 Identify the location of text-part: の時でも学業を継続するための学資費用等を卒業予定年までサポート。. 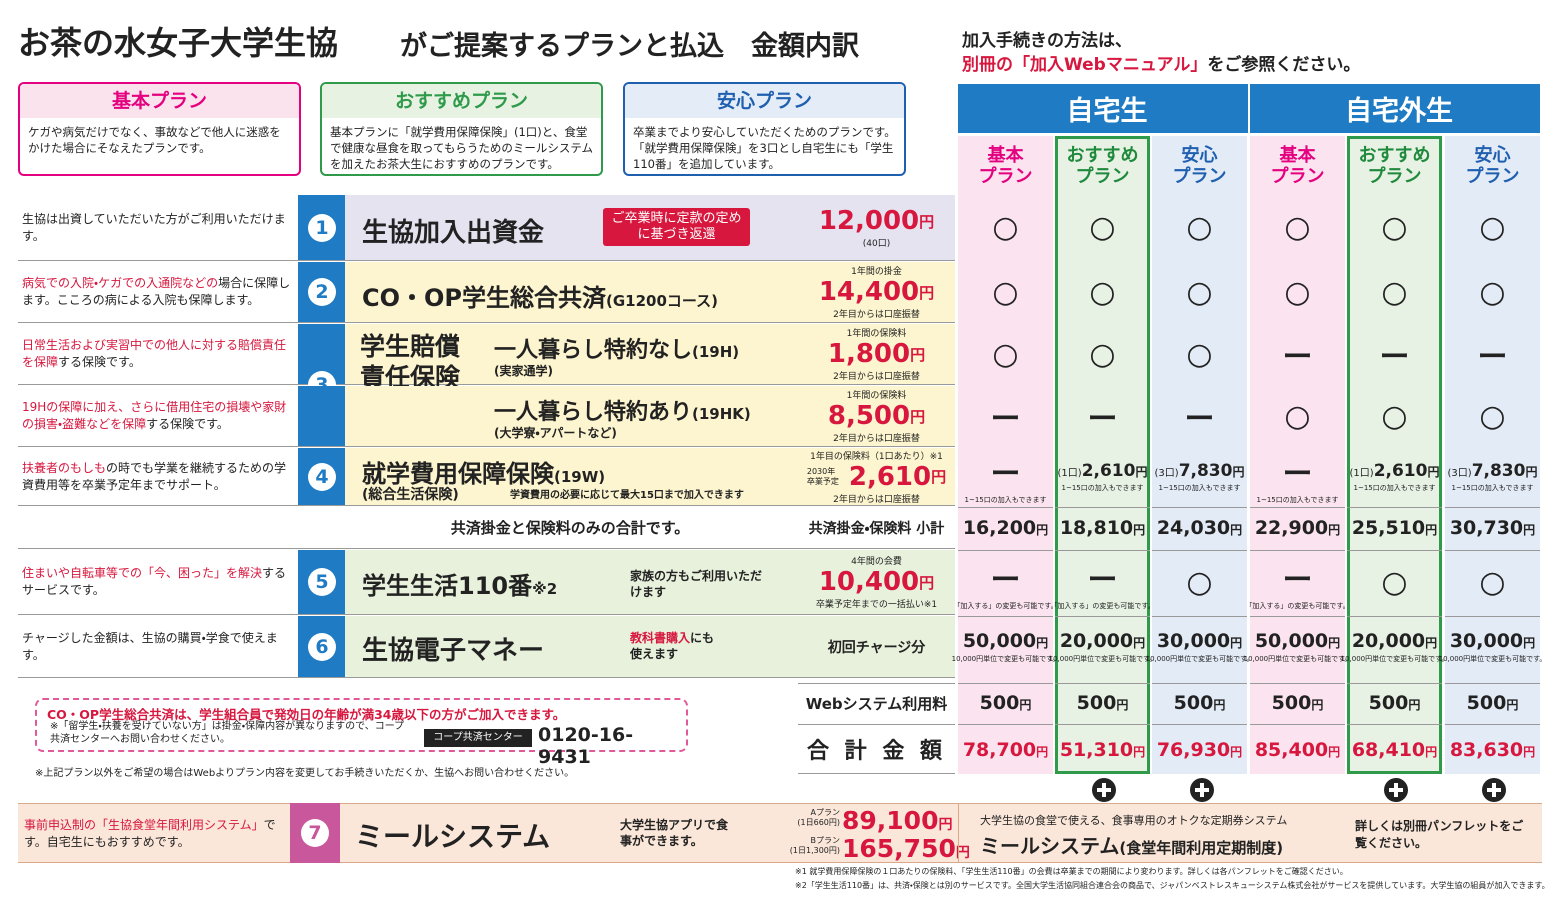
(154, 476).